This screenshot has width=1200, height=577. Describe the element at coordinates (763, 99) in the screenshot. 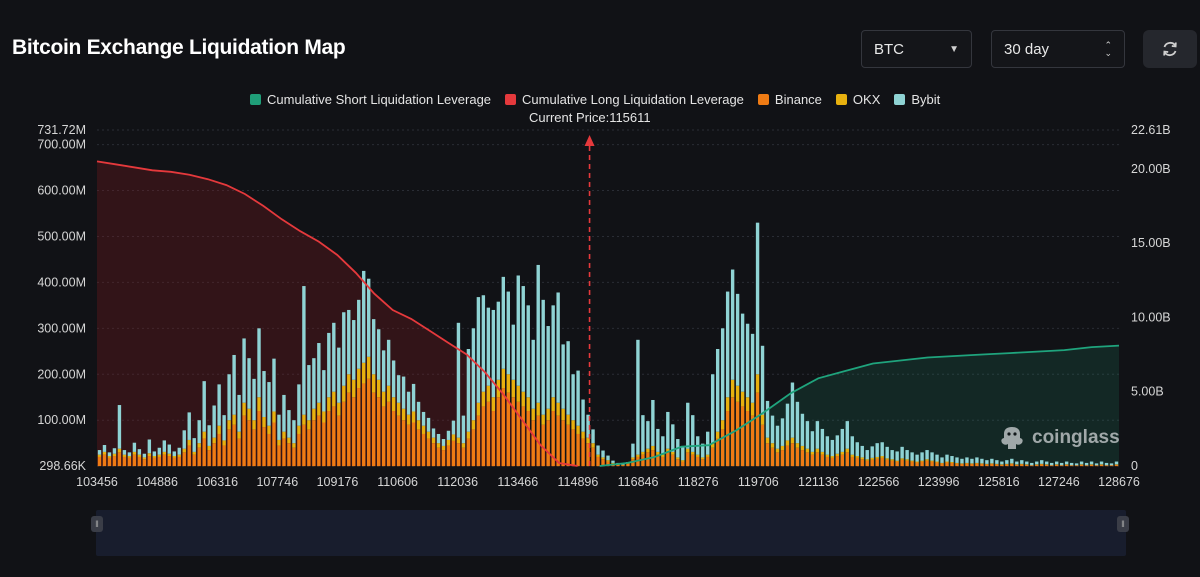

I see `legend-swatch` at that location.